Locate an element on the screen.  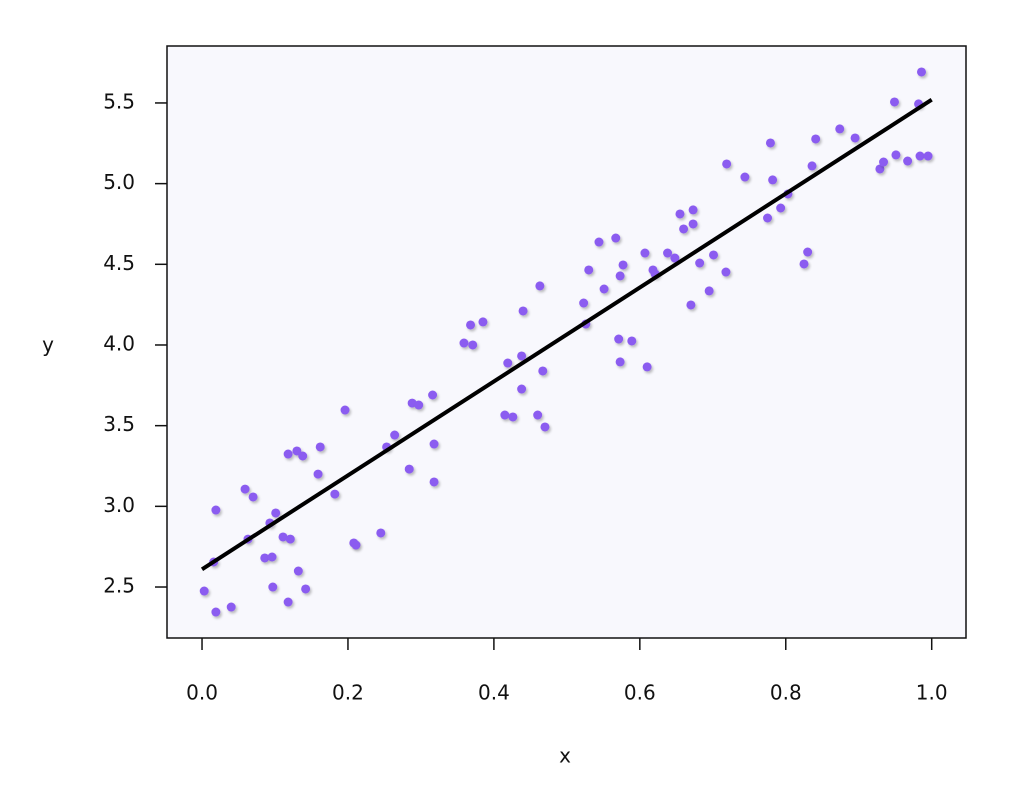
x-tick-label: 1.0 is located at coordinates (932, 693).